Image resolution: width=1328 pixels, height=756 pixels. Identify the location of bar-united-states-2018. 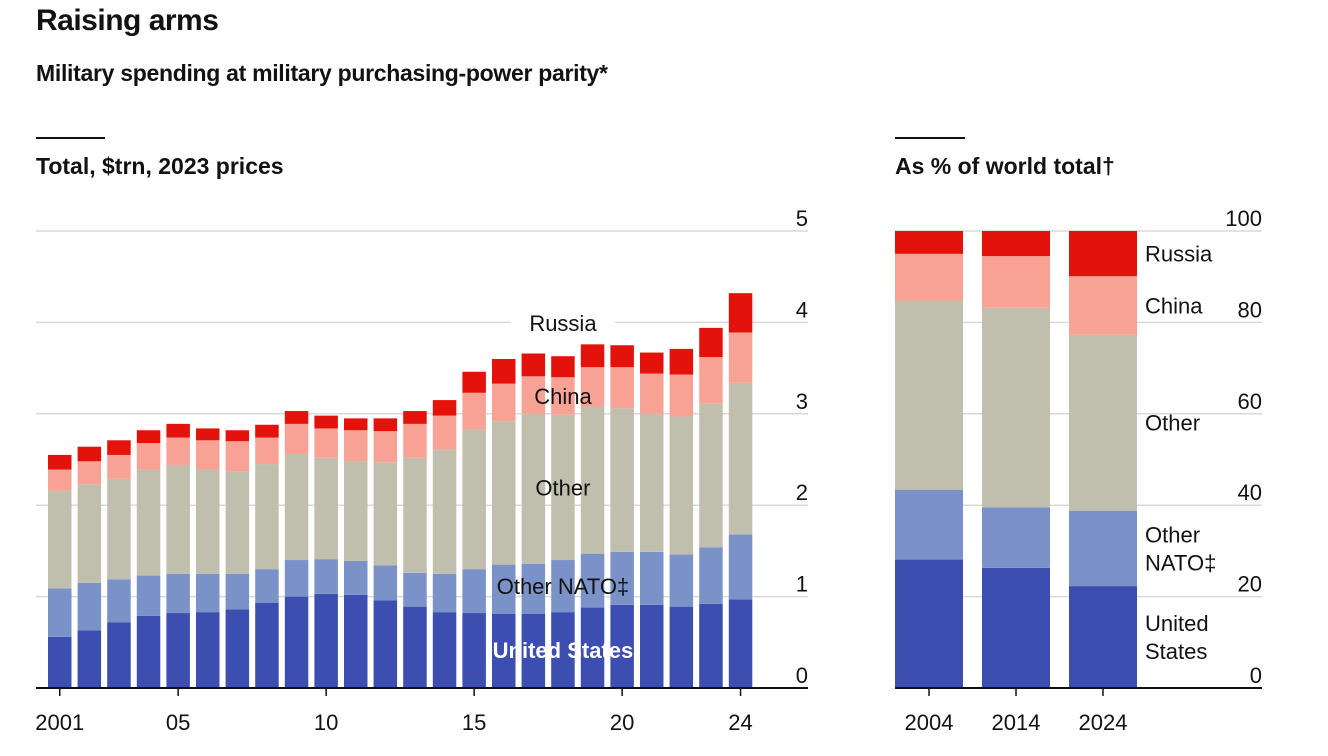
(563, 650).